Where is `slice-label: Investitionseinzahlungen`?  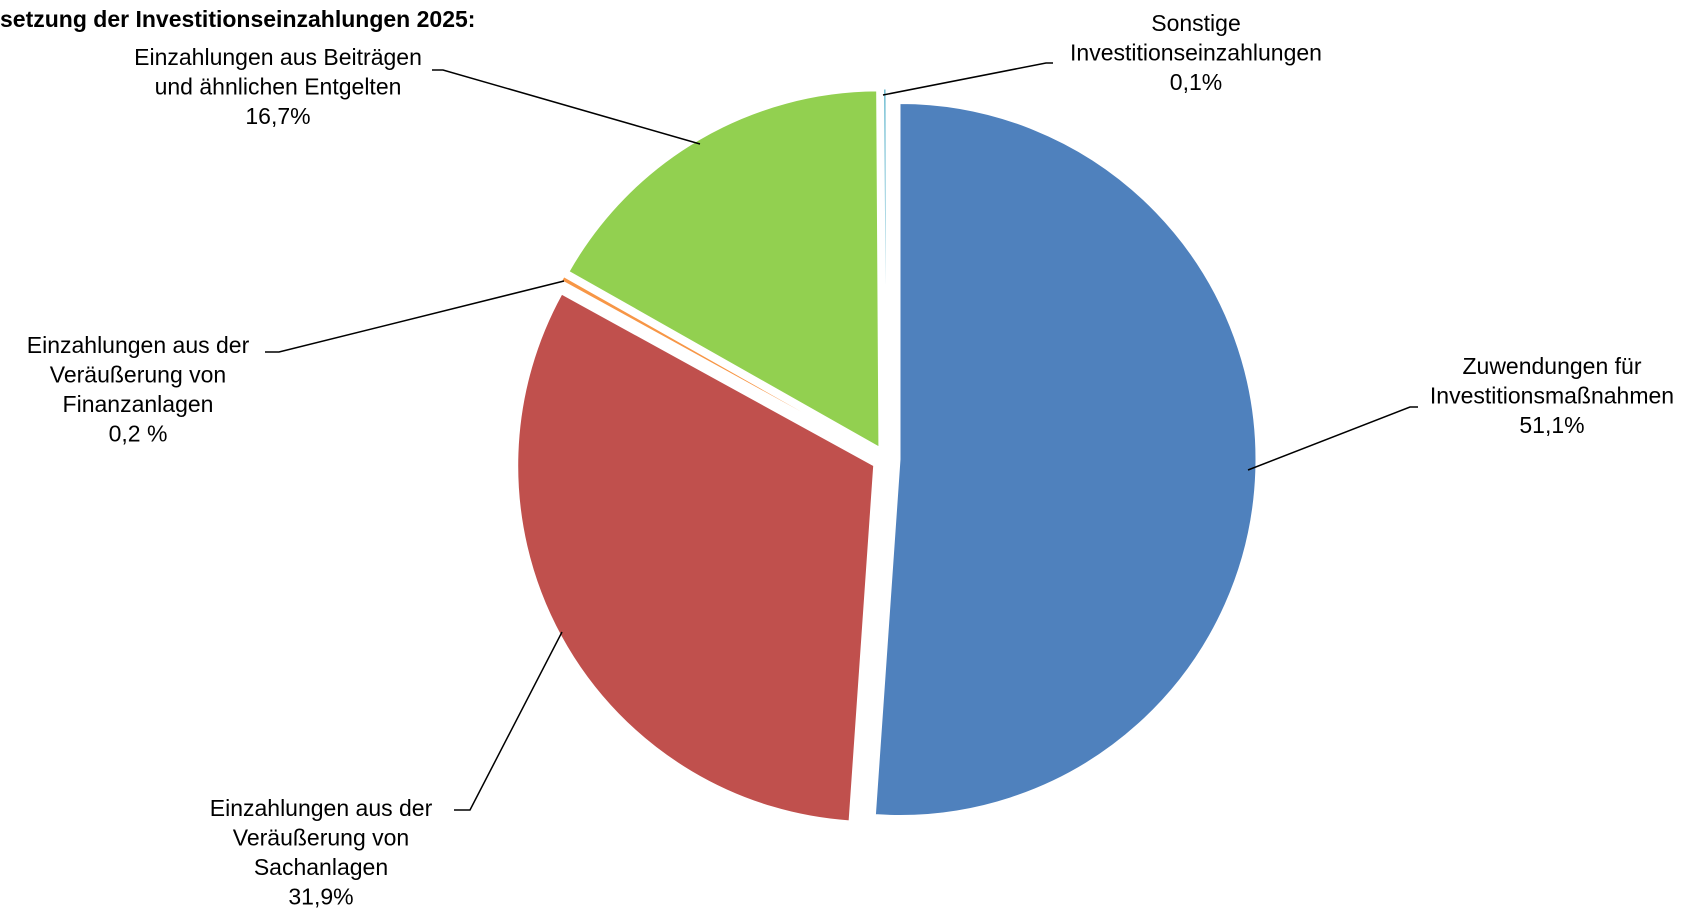 slice-label: Investitionseinzahlungen is located at coordinates (1196, 53).